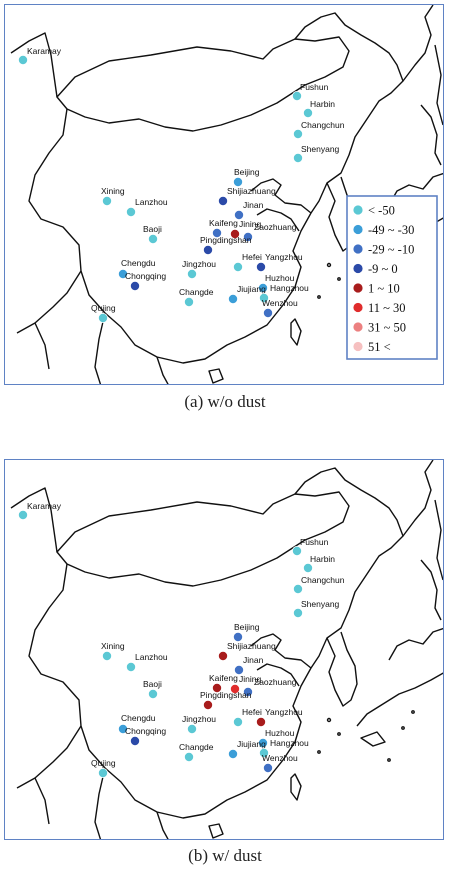  What do you see at coordinates (107, 200) in the screenshot?
I see `city-marker-xining` at bounding box center [107, 200].